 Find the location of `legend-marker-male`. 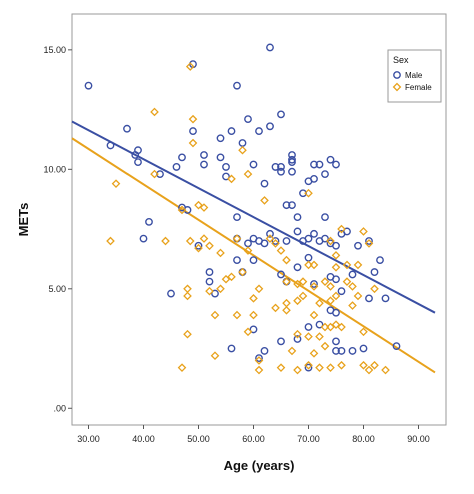

legend-marker-male is located at coordinates (397, 75).